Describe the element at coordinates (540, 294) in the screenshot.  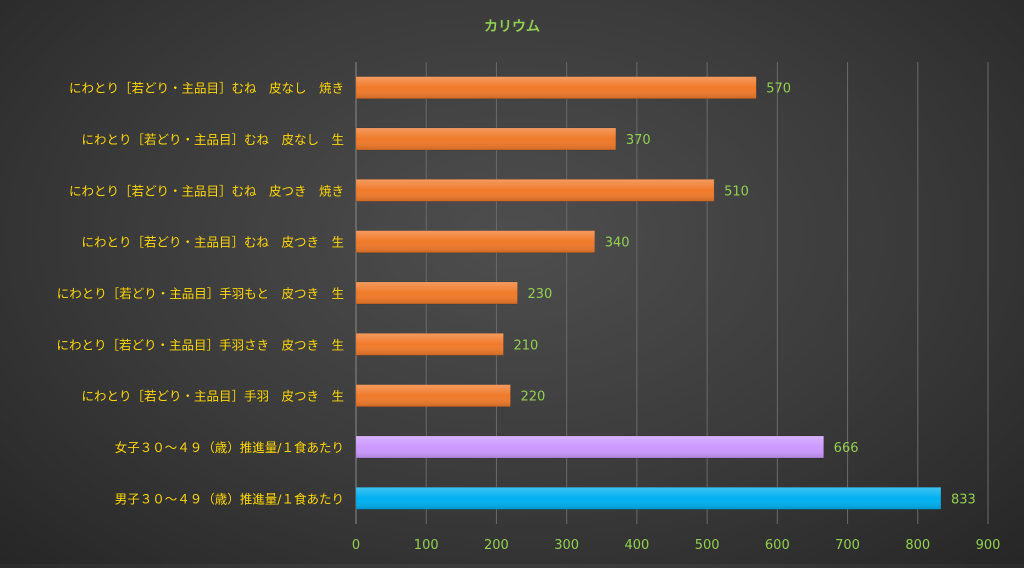
I see `bar-value-label: 230` at that location.